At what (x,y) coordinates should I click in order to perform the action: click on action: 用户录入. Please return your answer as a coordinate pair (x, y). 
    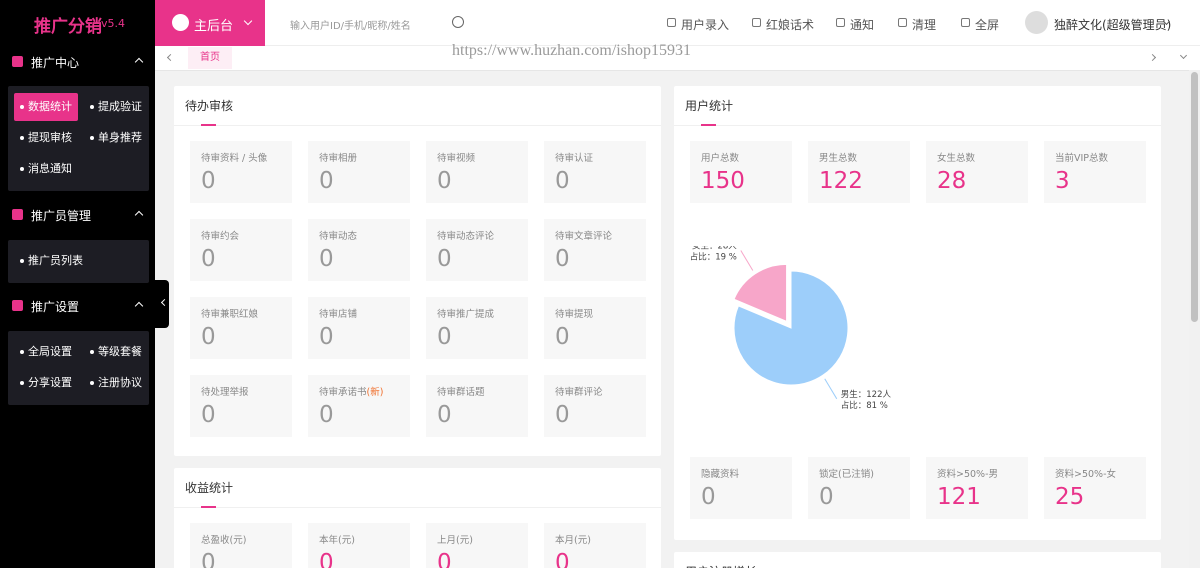
    Looking at the image, I should click on (705, 25).